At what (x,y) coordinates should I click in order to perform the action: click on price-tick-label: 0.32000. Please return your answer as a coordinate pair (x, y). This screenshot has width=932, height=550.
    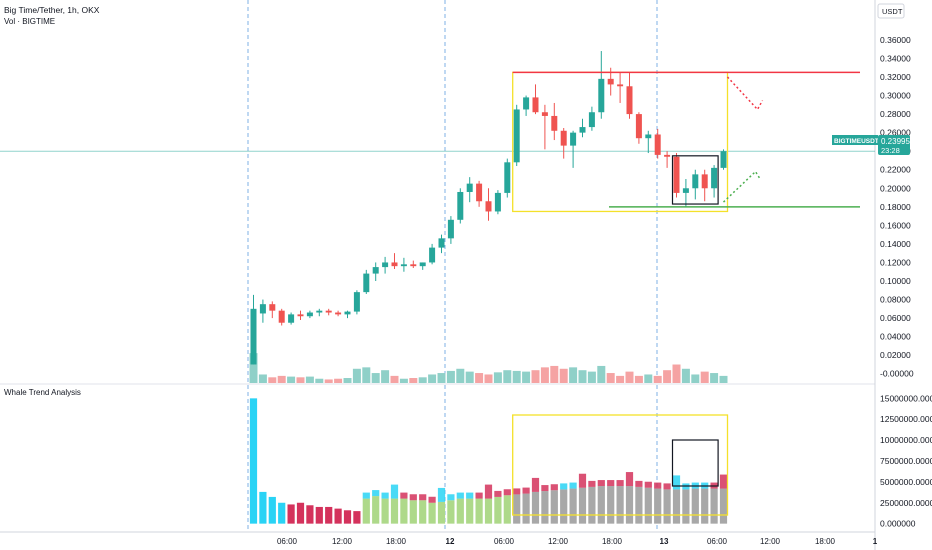
    Looking at the image, I should click on (895, 77).